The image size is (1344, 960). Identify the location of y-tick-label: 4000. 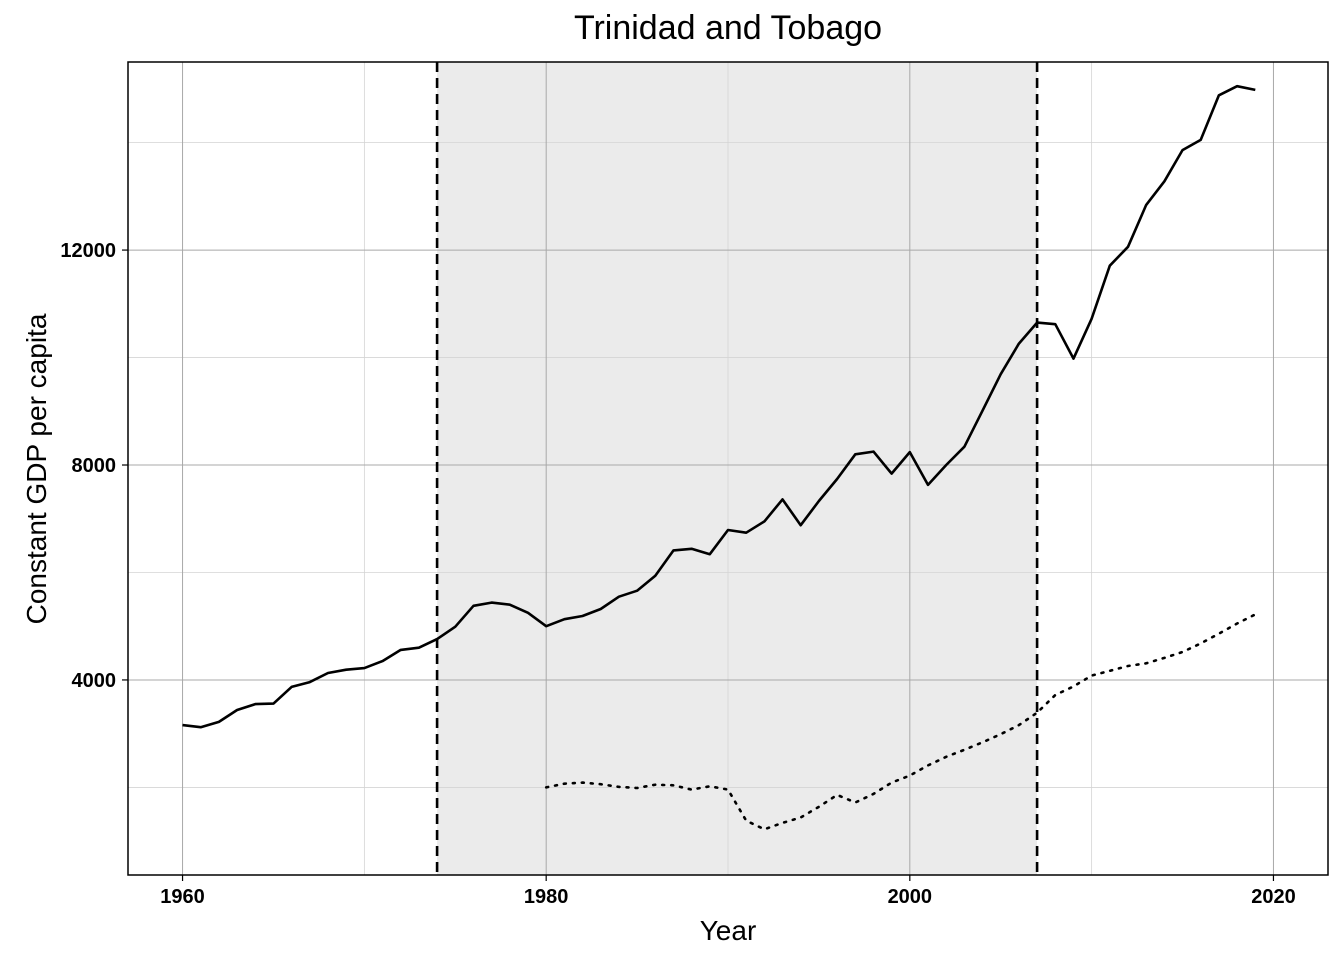
(94, 681).